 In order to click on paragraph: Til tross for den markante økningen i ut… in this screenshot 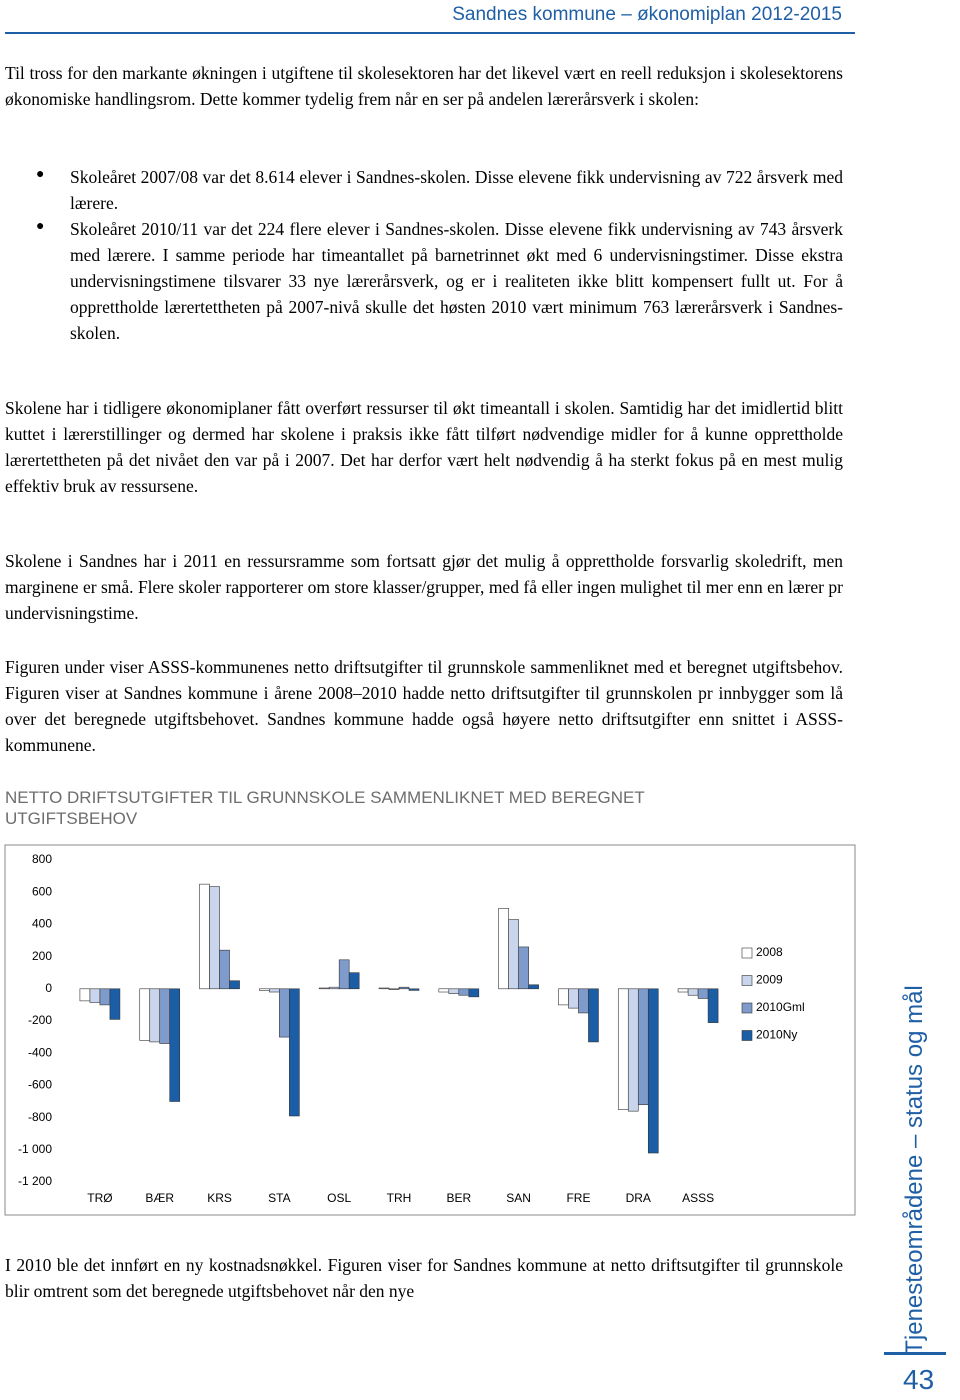, I will do `click(424, 86)`.